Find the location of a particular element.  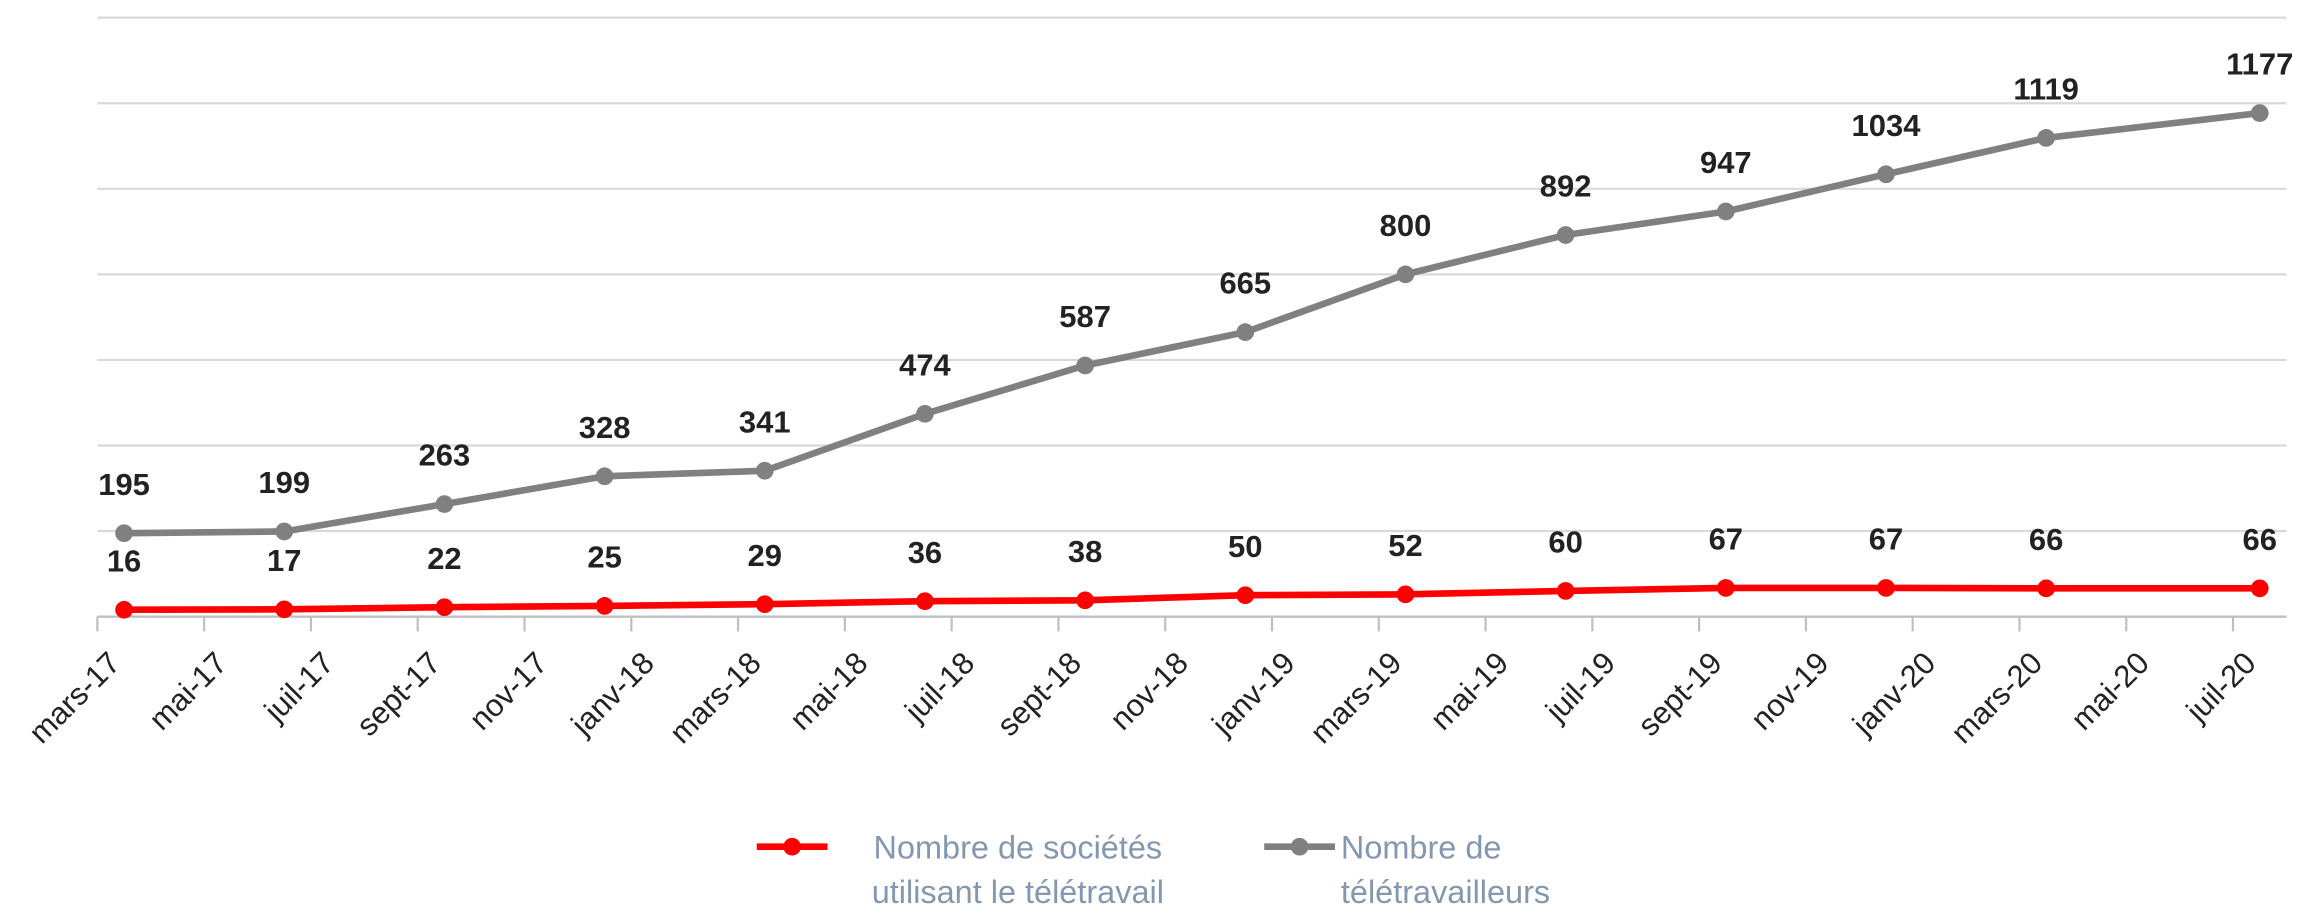

x-tick-label: juil-19 is located at coordinates (1580, 687).